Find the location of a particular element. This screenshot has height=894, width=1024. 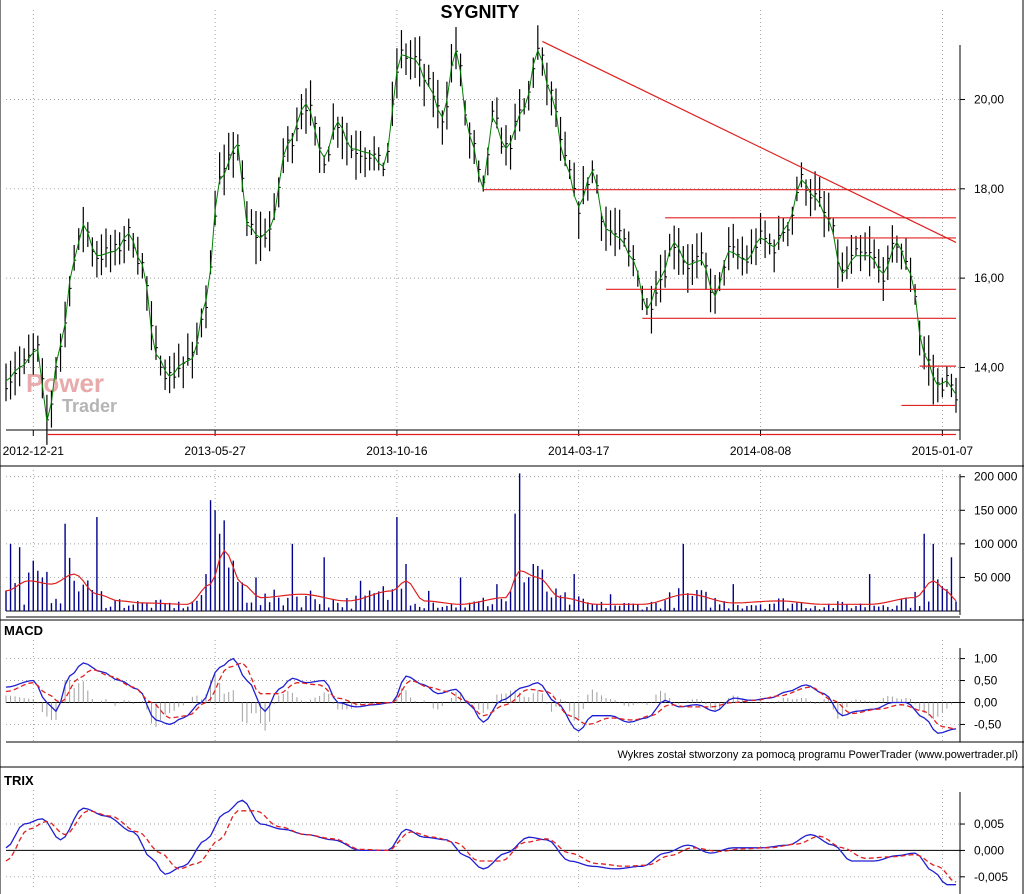

macd-panel-title: MACD is located at coordinates (23, 630).